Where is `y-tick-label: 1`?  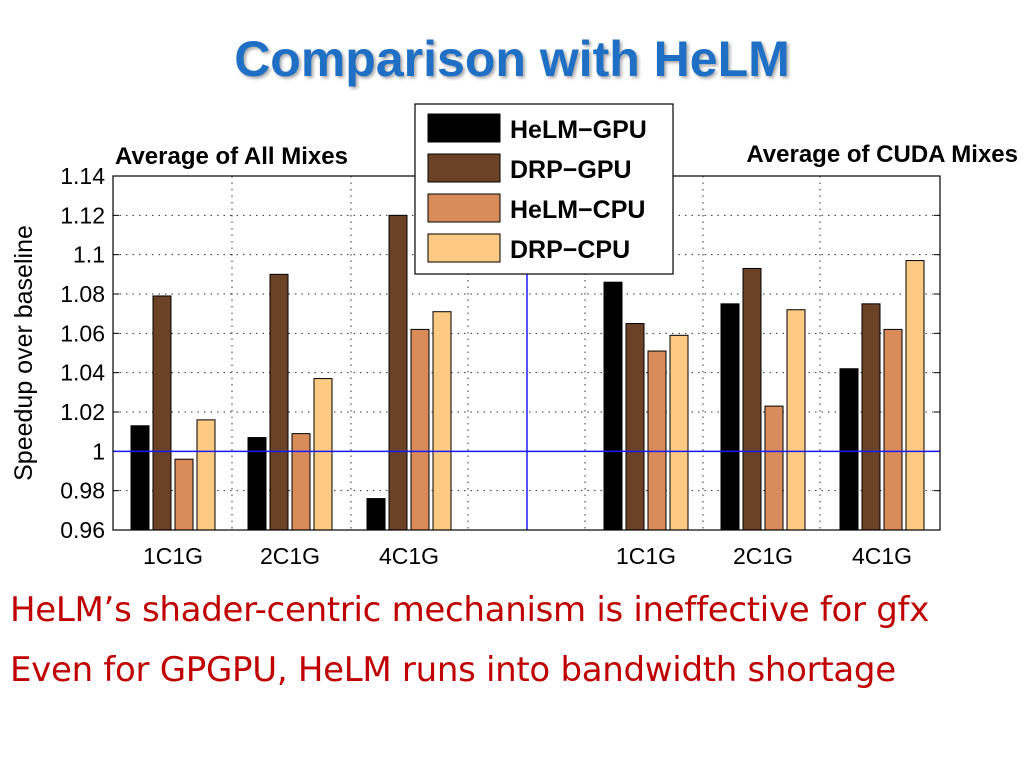
y-tick-label: 1 is located at coordinates (98, 451).